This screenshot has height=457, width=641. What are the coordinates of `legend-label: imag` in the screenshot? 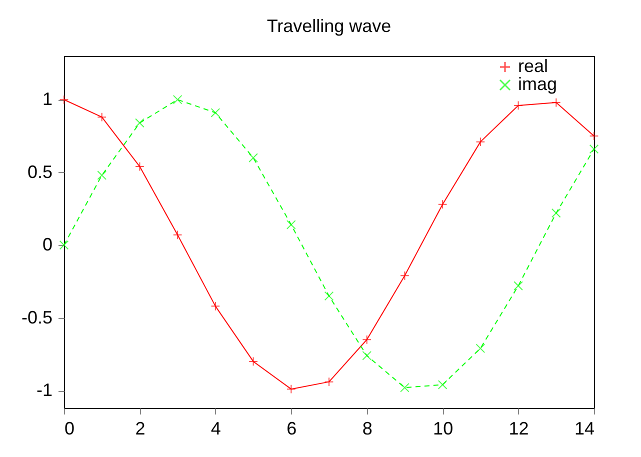 It's located at (538, 84).